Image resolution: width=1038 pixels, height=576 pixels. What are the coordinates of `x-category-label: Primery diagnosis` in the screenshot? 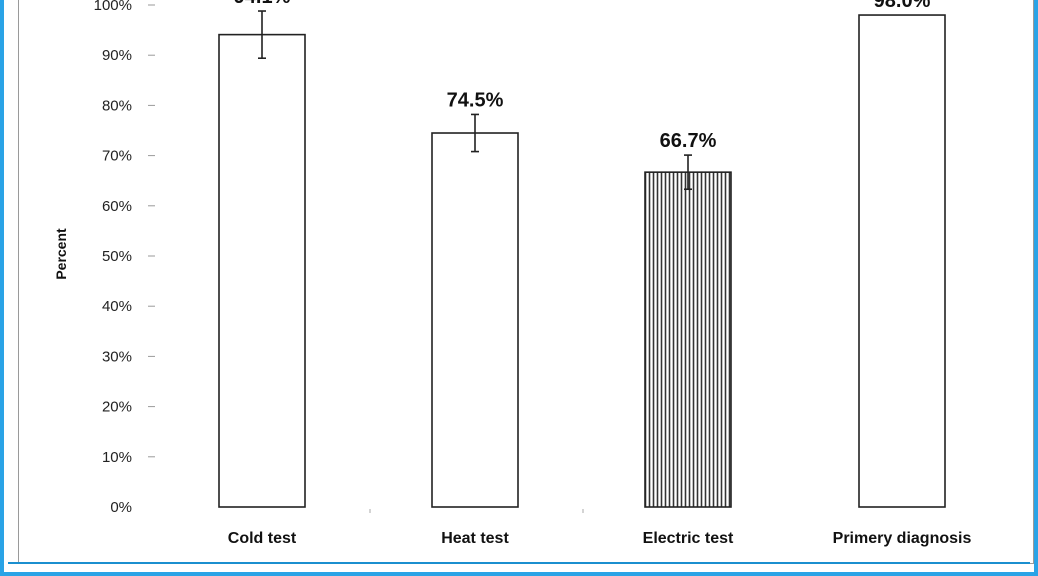 It's located at (902, 538).